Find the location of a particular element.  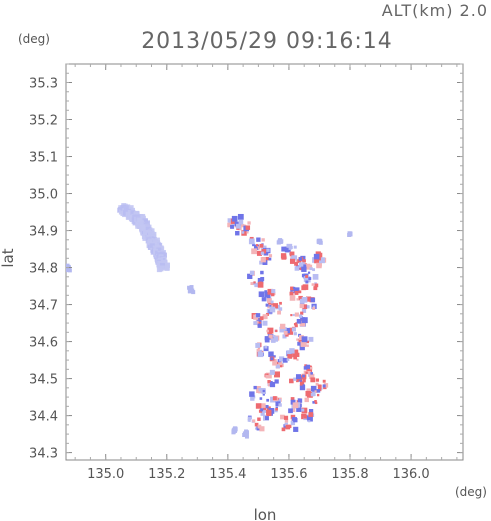

x-tick-label: 135.8 is located at coordinates (349, 474).